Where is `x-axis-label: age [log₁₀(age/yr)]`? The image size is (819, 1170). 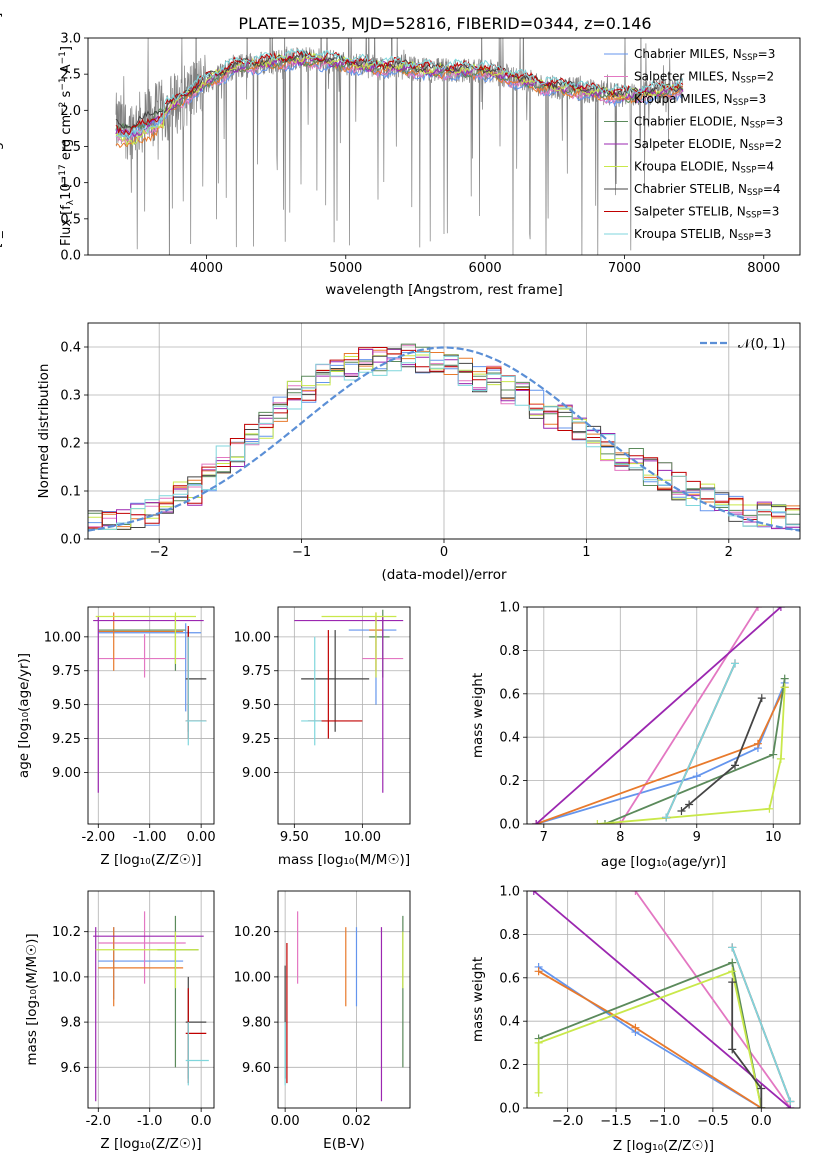
x-axis-label: age [log₁₀(age/yr)] is located at coordinates (663, 862).